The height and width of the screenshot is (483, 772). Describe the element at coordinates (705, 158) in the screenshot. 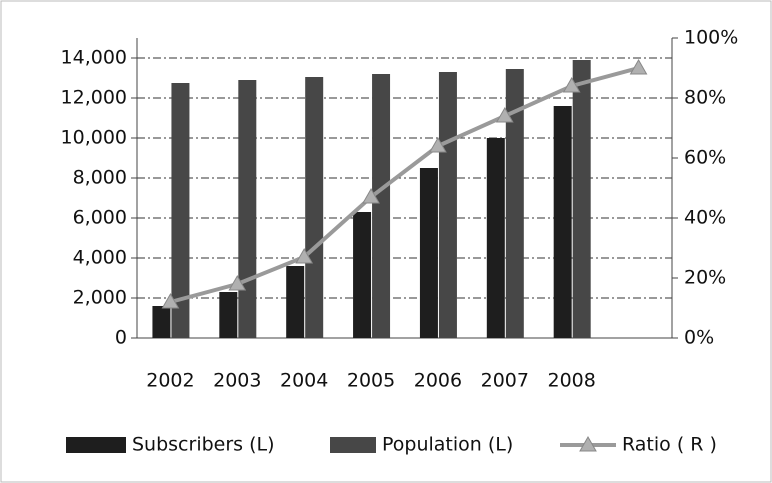

I see `y2-tick-label: 60%` at that location.